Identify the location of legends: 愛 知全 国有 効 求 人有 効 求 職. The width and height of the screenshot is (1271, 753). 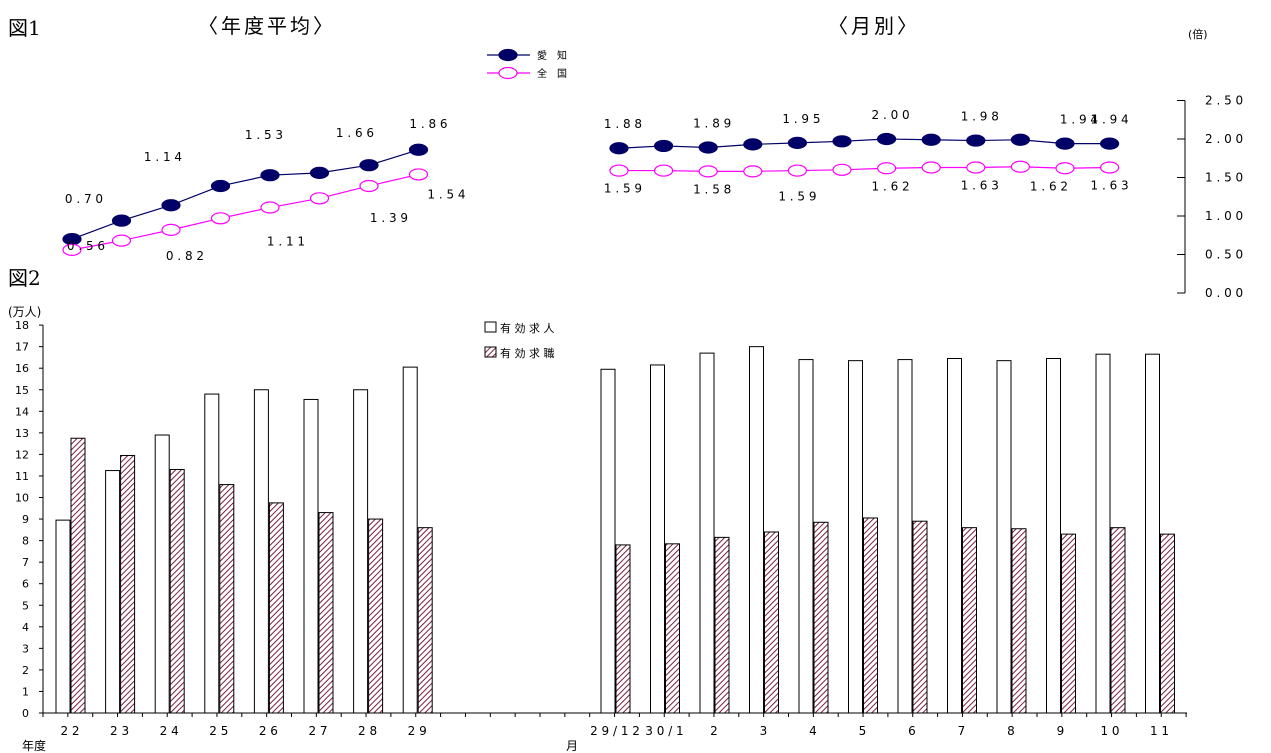
(525, 204).